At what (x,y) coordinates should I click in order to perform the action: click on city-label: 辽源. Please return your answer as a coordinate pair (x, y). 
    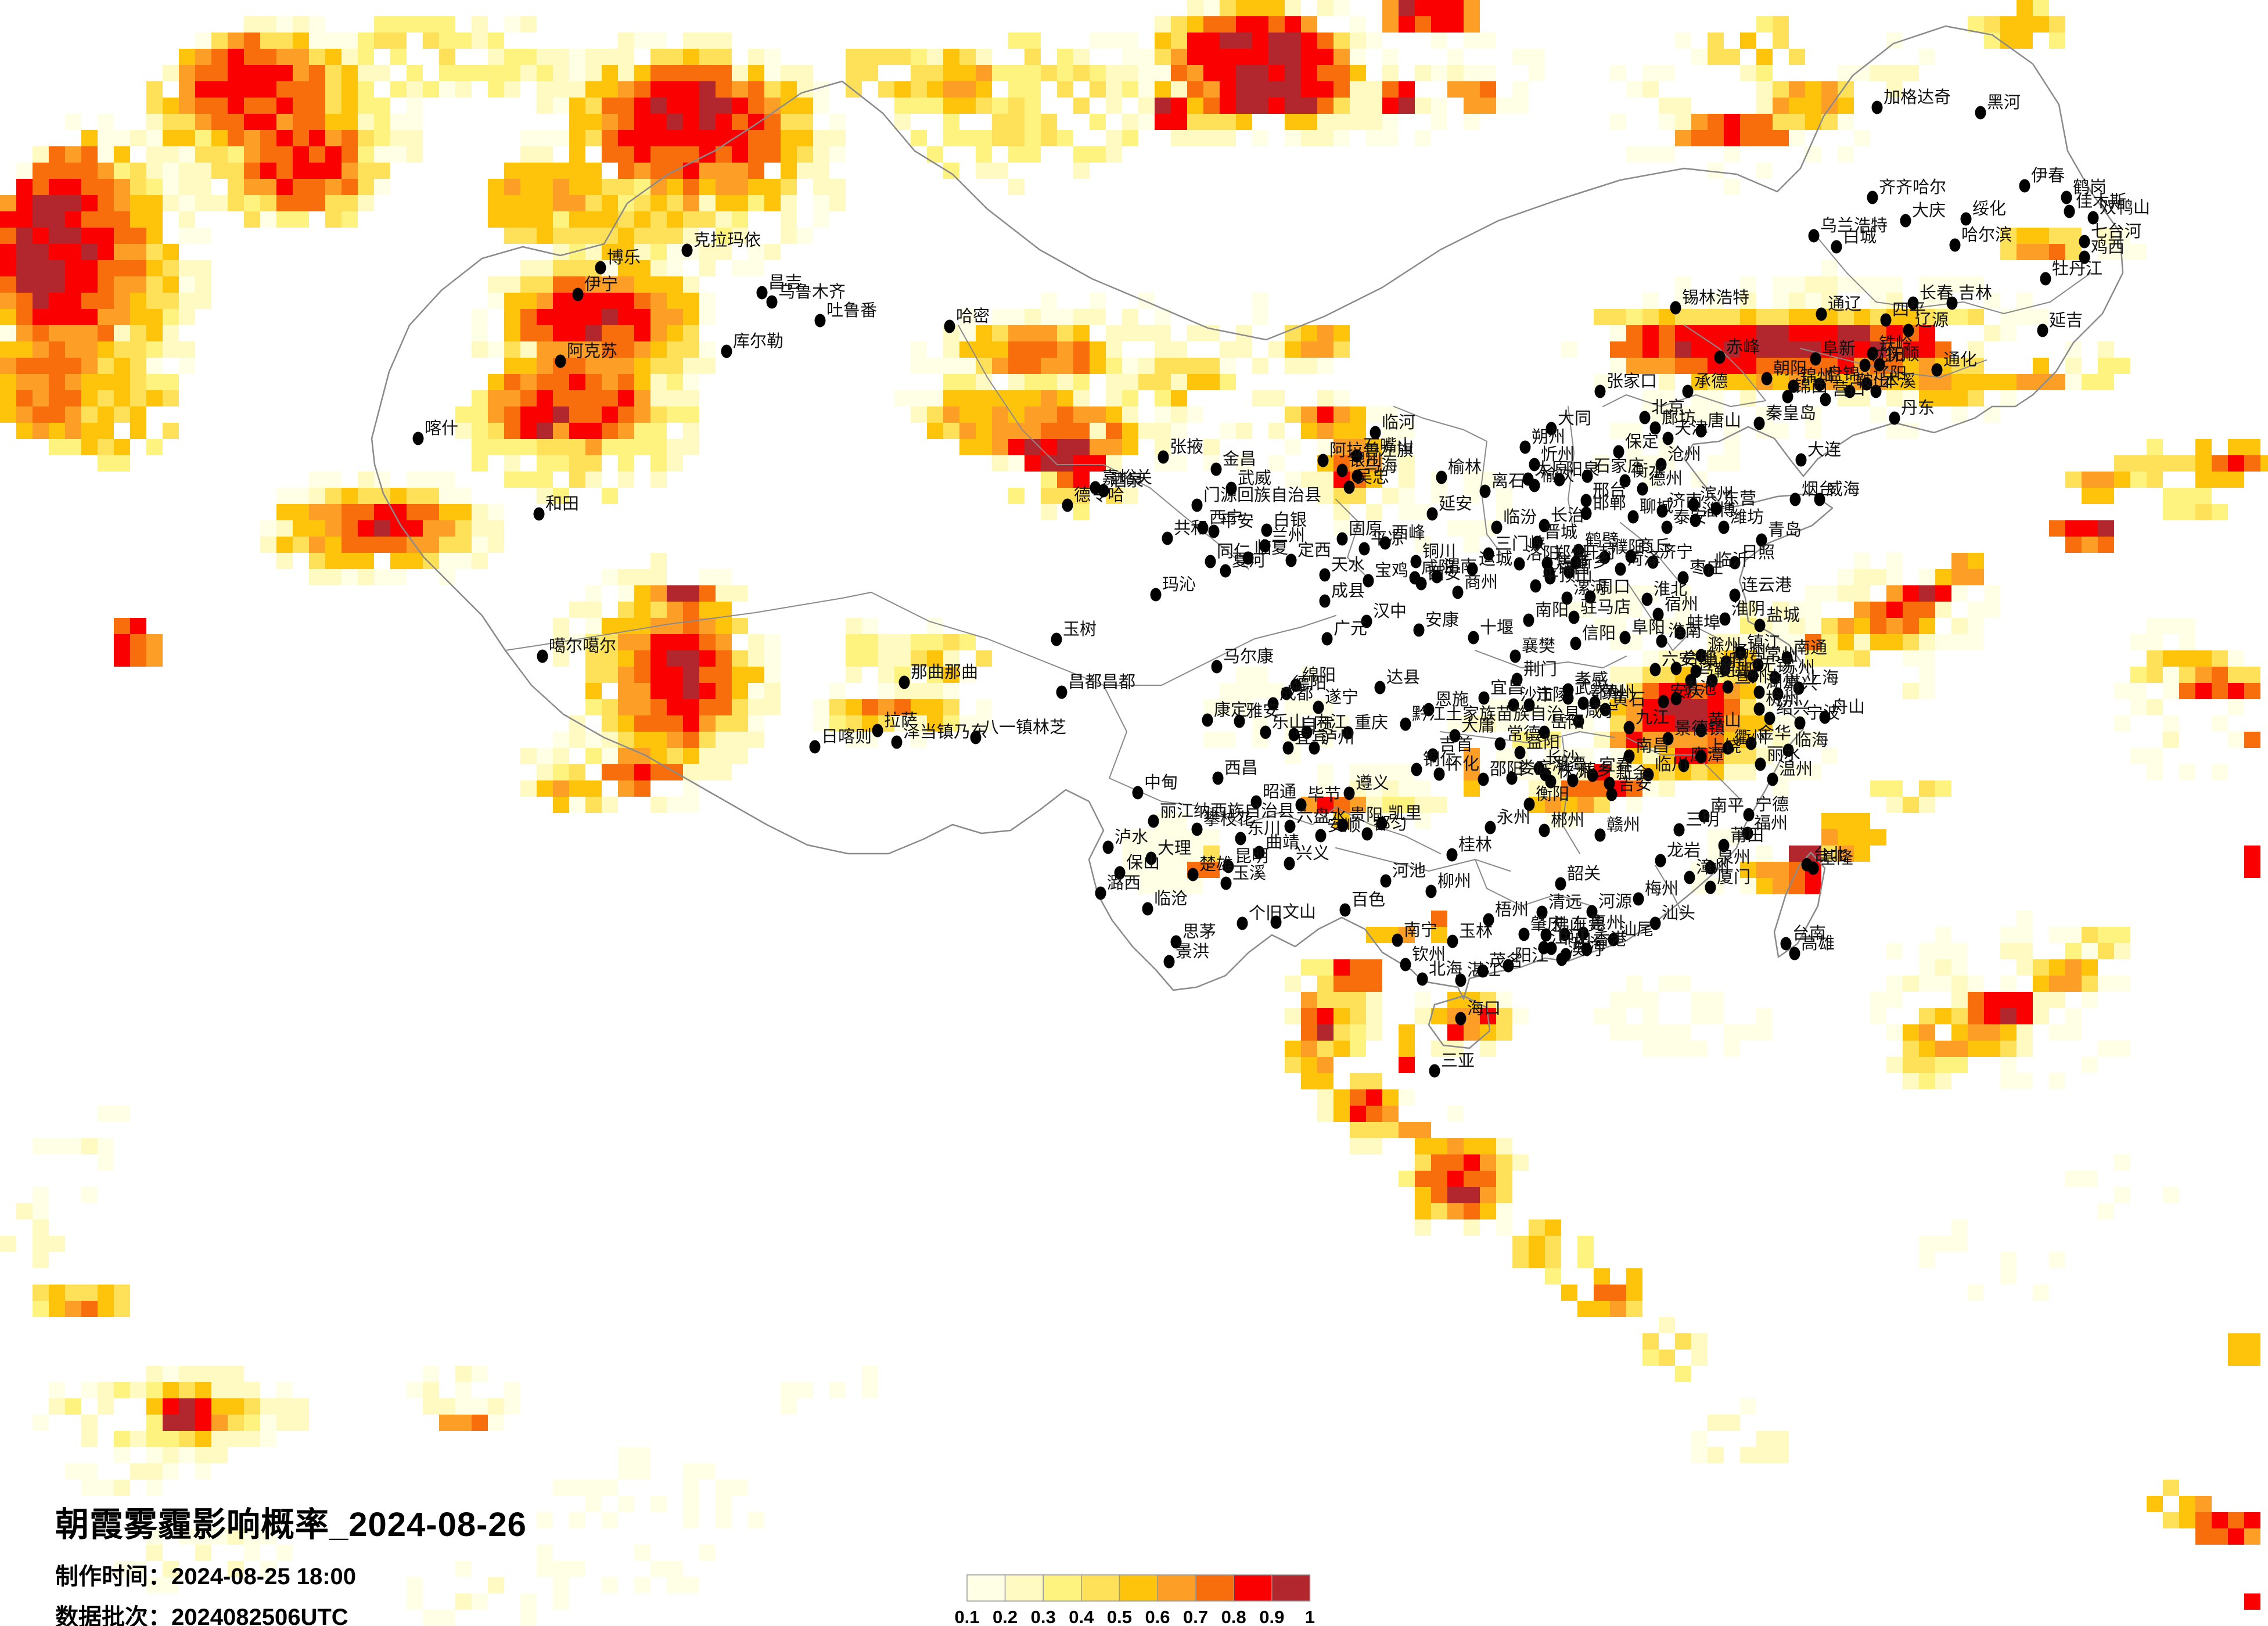
    Looking at the image, I should click on (1932, 320).